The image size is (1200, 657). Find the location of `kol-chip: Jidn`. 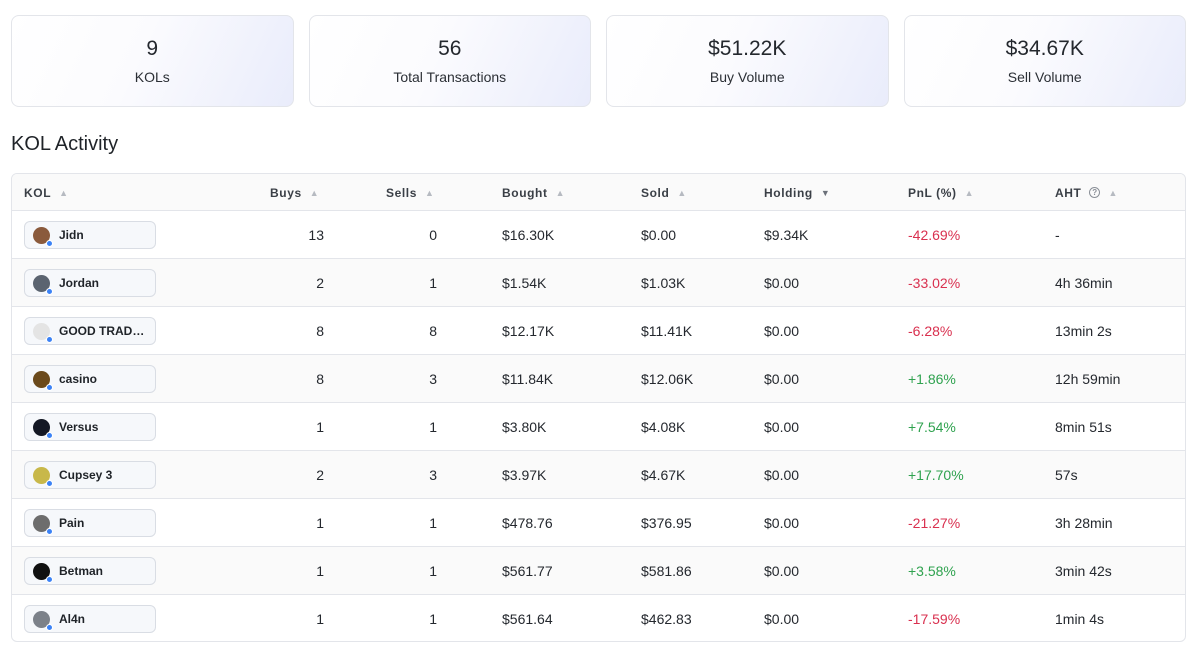

kol-chip: Jidn is located at coordinates (90, 235).